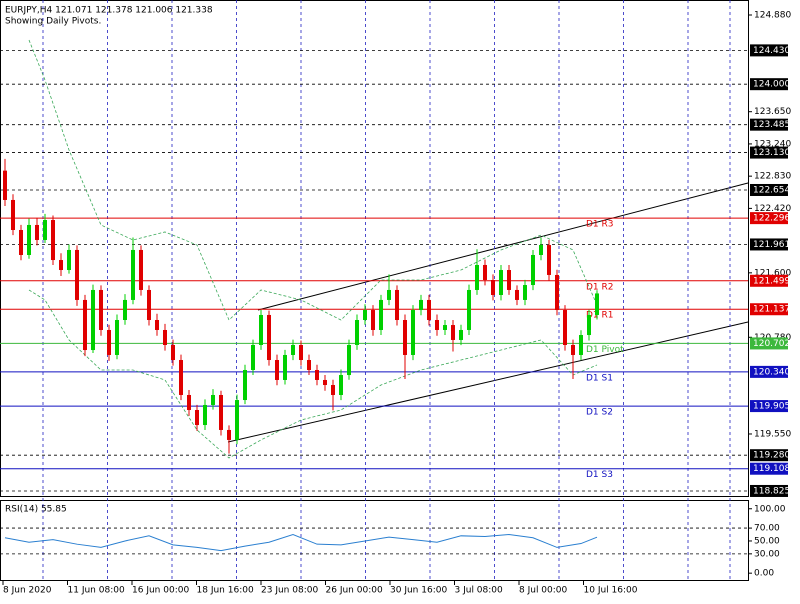  What do you see at coordinates (772, 16) in the screenshot?
I see `y-tick-label: 124.880` at bounding box center [772, 16].